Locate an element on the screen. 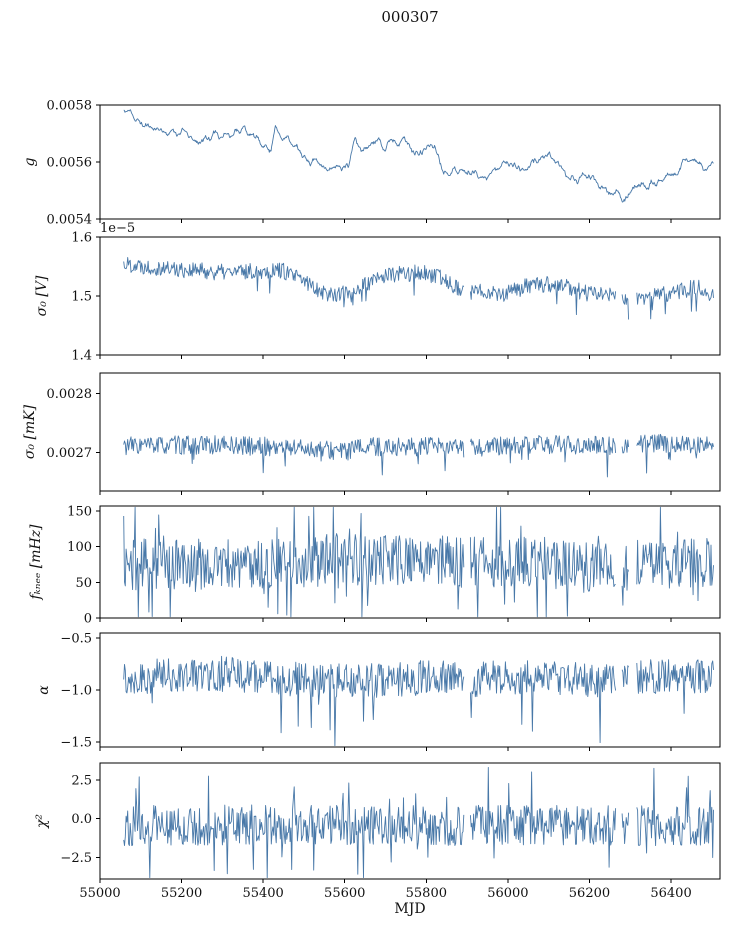  x-tick-label: 56200 is located at coordinates (589, 893).